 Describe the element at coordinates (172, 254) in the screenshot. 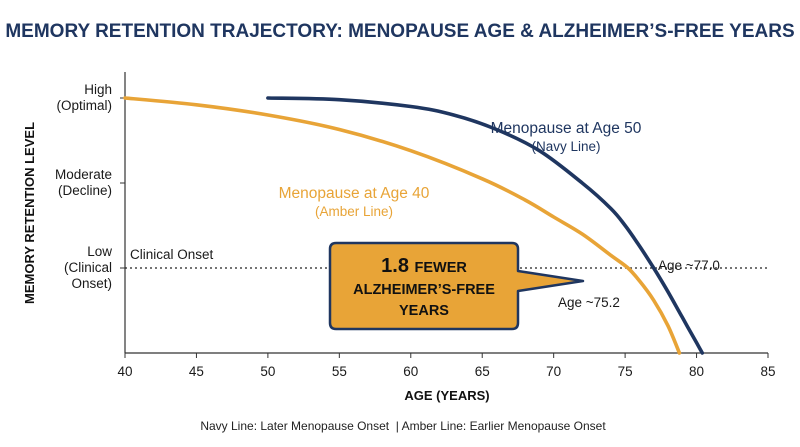

I see `threshold-label: Clinical Onset` at that location.